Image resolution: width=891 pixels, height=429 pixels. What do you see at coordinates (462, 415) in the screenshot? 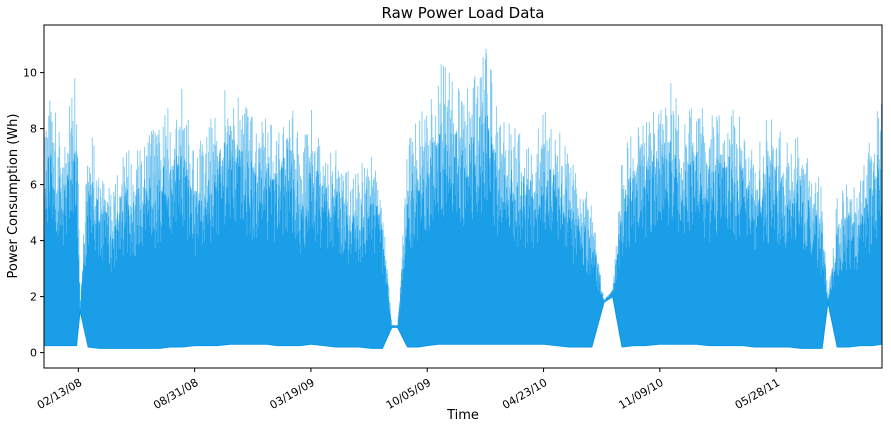
I see `x-axis-title: Time` at bounding box center [462, 415].